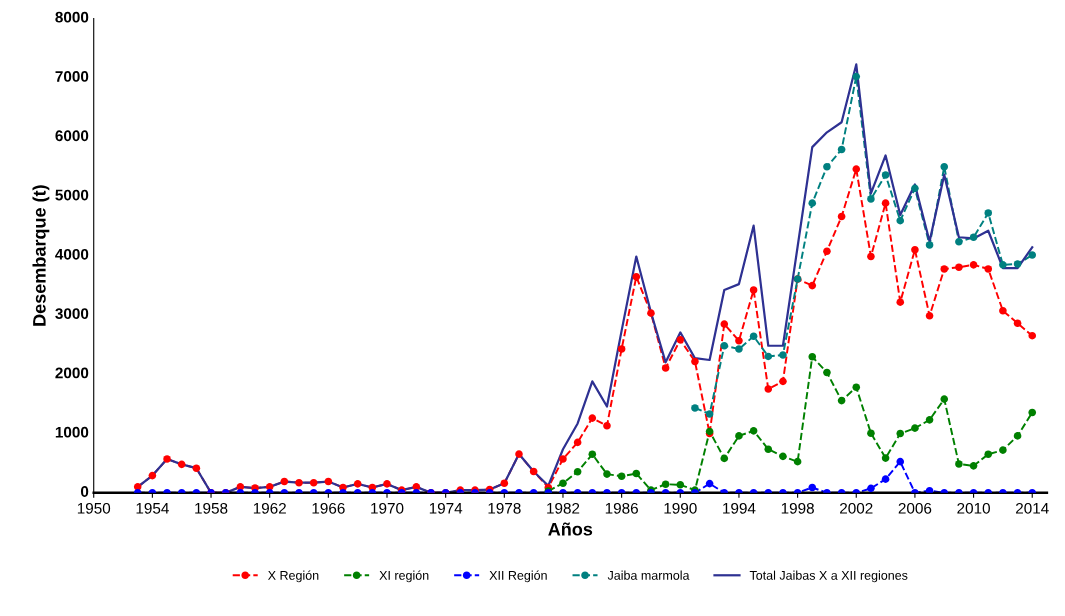  I want to click on legend-label: XI región, so click(404, 576).